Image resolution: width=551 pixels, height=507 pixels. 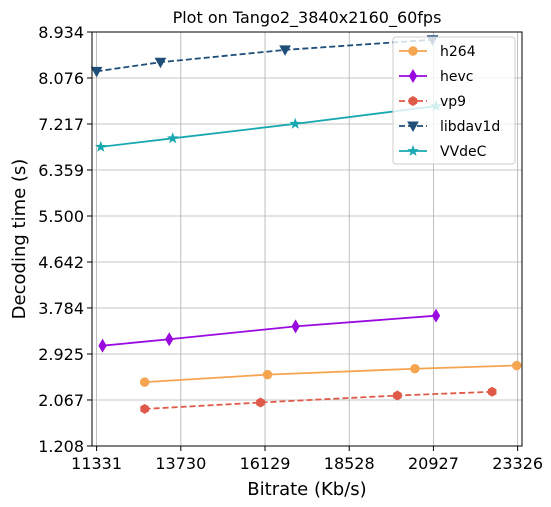 I want to click on y-tick-label: 6.359, so click(x=61, y=170).